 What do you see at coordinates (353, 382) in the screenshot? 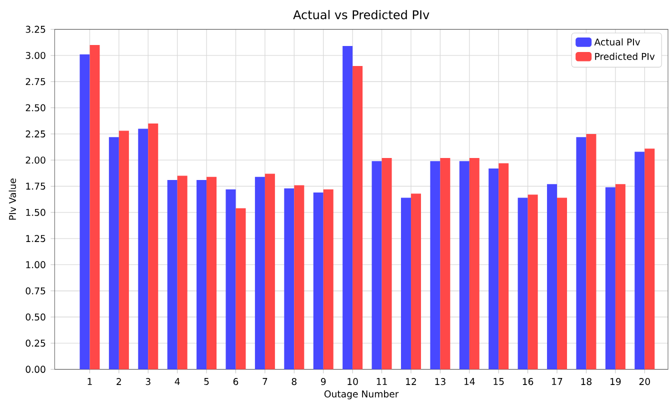
I see `x-tick-label: 10` at bounding box center [353, 382].